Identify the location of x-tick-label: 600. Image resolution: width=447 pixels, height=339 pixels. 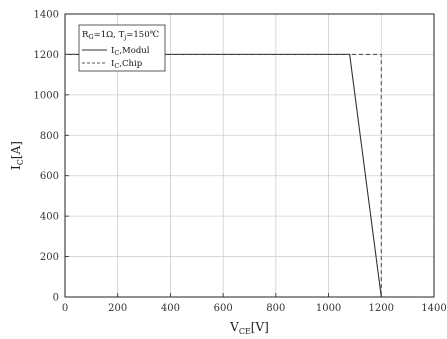
(223, 308).